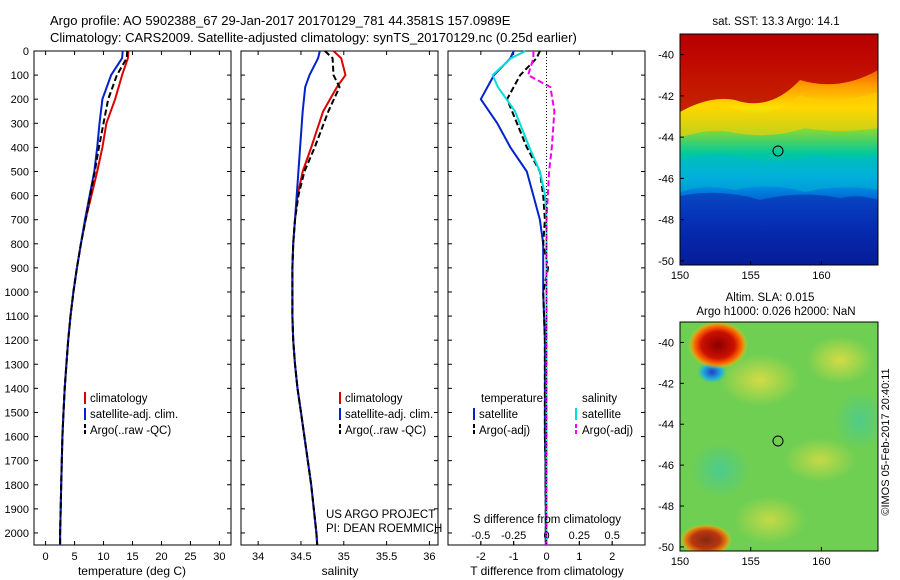 The width and height of the screenshot is (900, 580). What do you see at coordinates (779, 115) in the screenshot?
I see `sst-front-band` at bounding box center [779, 115].